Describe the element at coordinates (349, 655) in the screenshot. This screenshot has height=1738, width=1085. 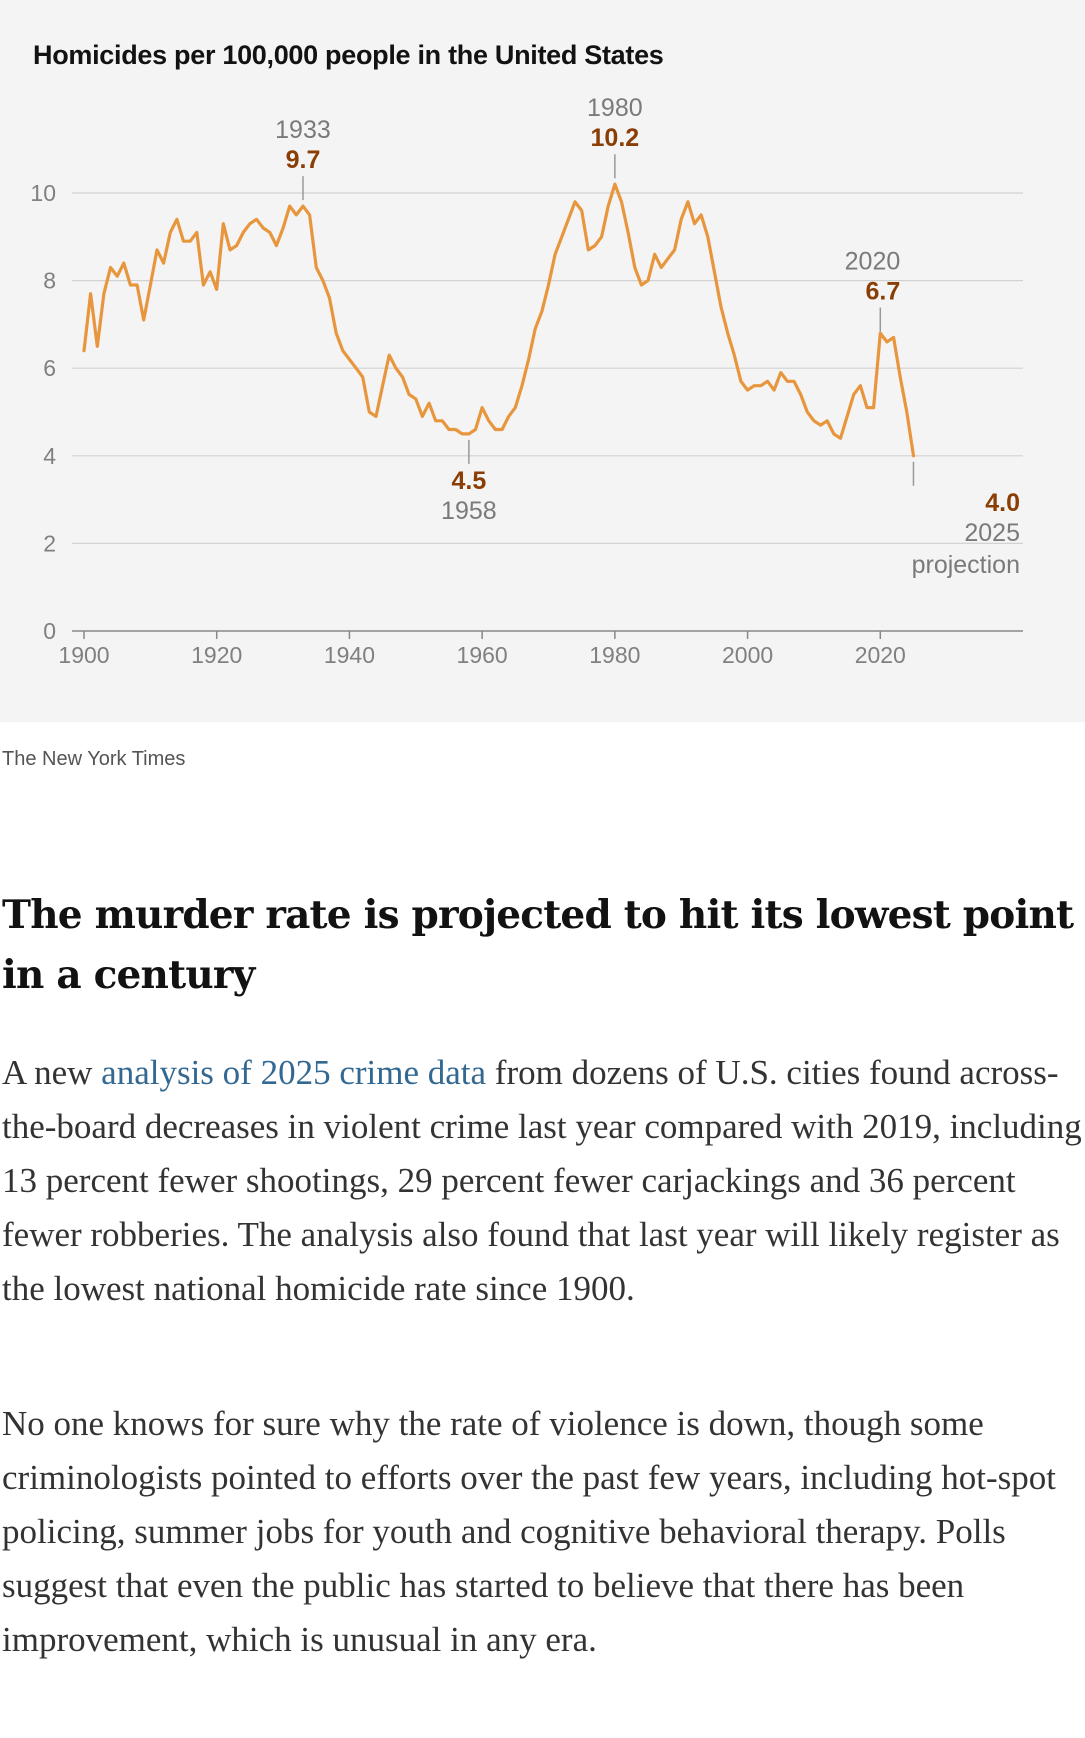
I see `x-tick-label: 1940` at that location.